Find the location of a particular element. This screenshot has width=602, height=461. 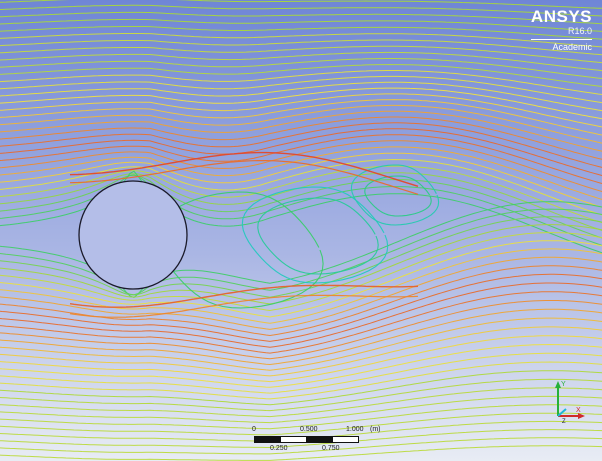

scale-label-0: 0 is located at coordinates (254, 429).